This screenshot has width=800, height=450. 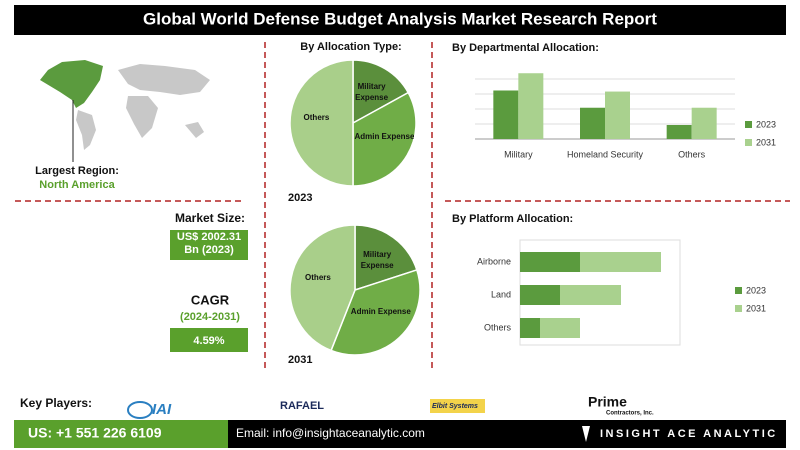 I want to click on x-tick-label: Homeland Security, so click(x=605, y=154).